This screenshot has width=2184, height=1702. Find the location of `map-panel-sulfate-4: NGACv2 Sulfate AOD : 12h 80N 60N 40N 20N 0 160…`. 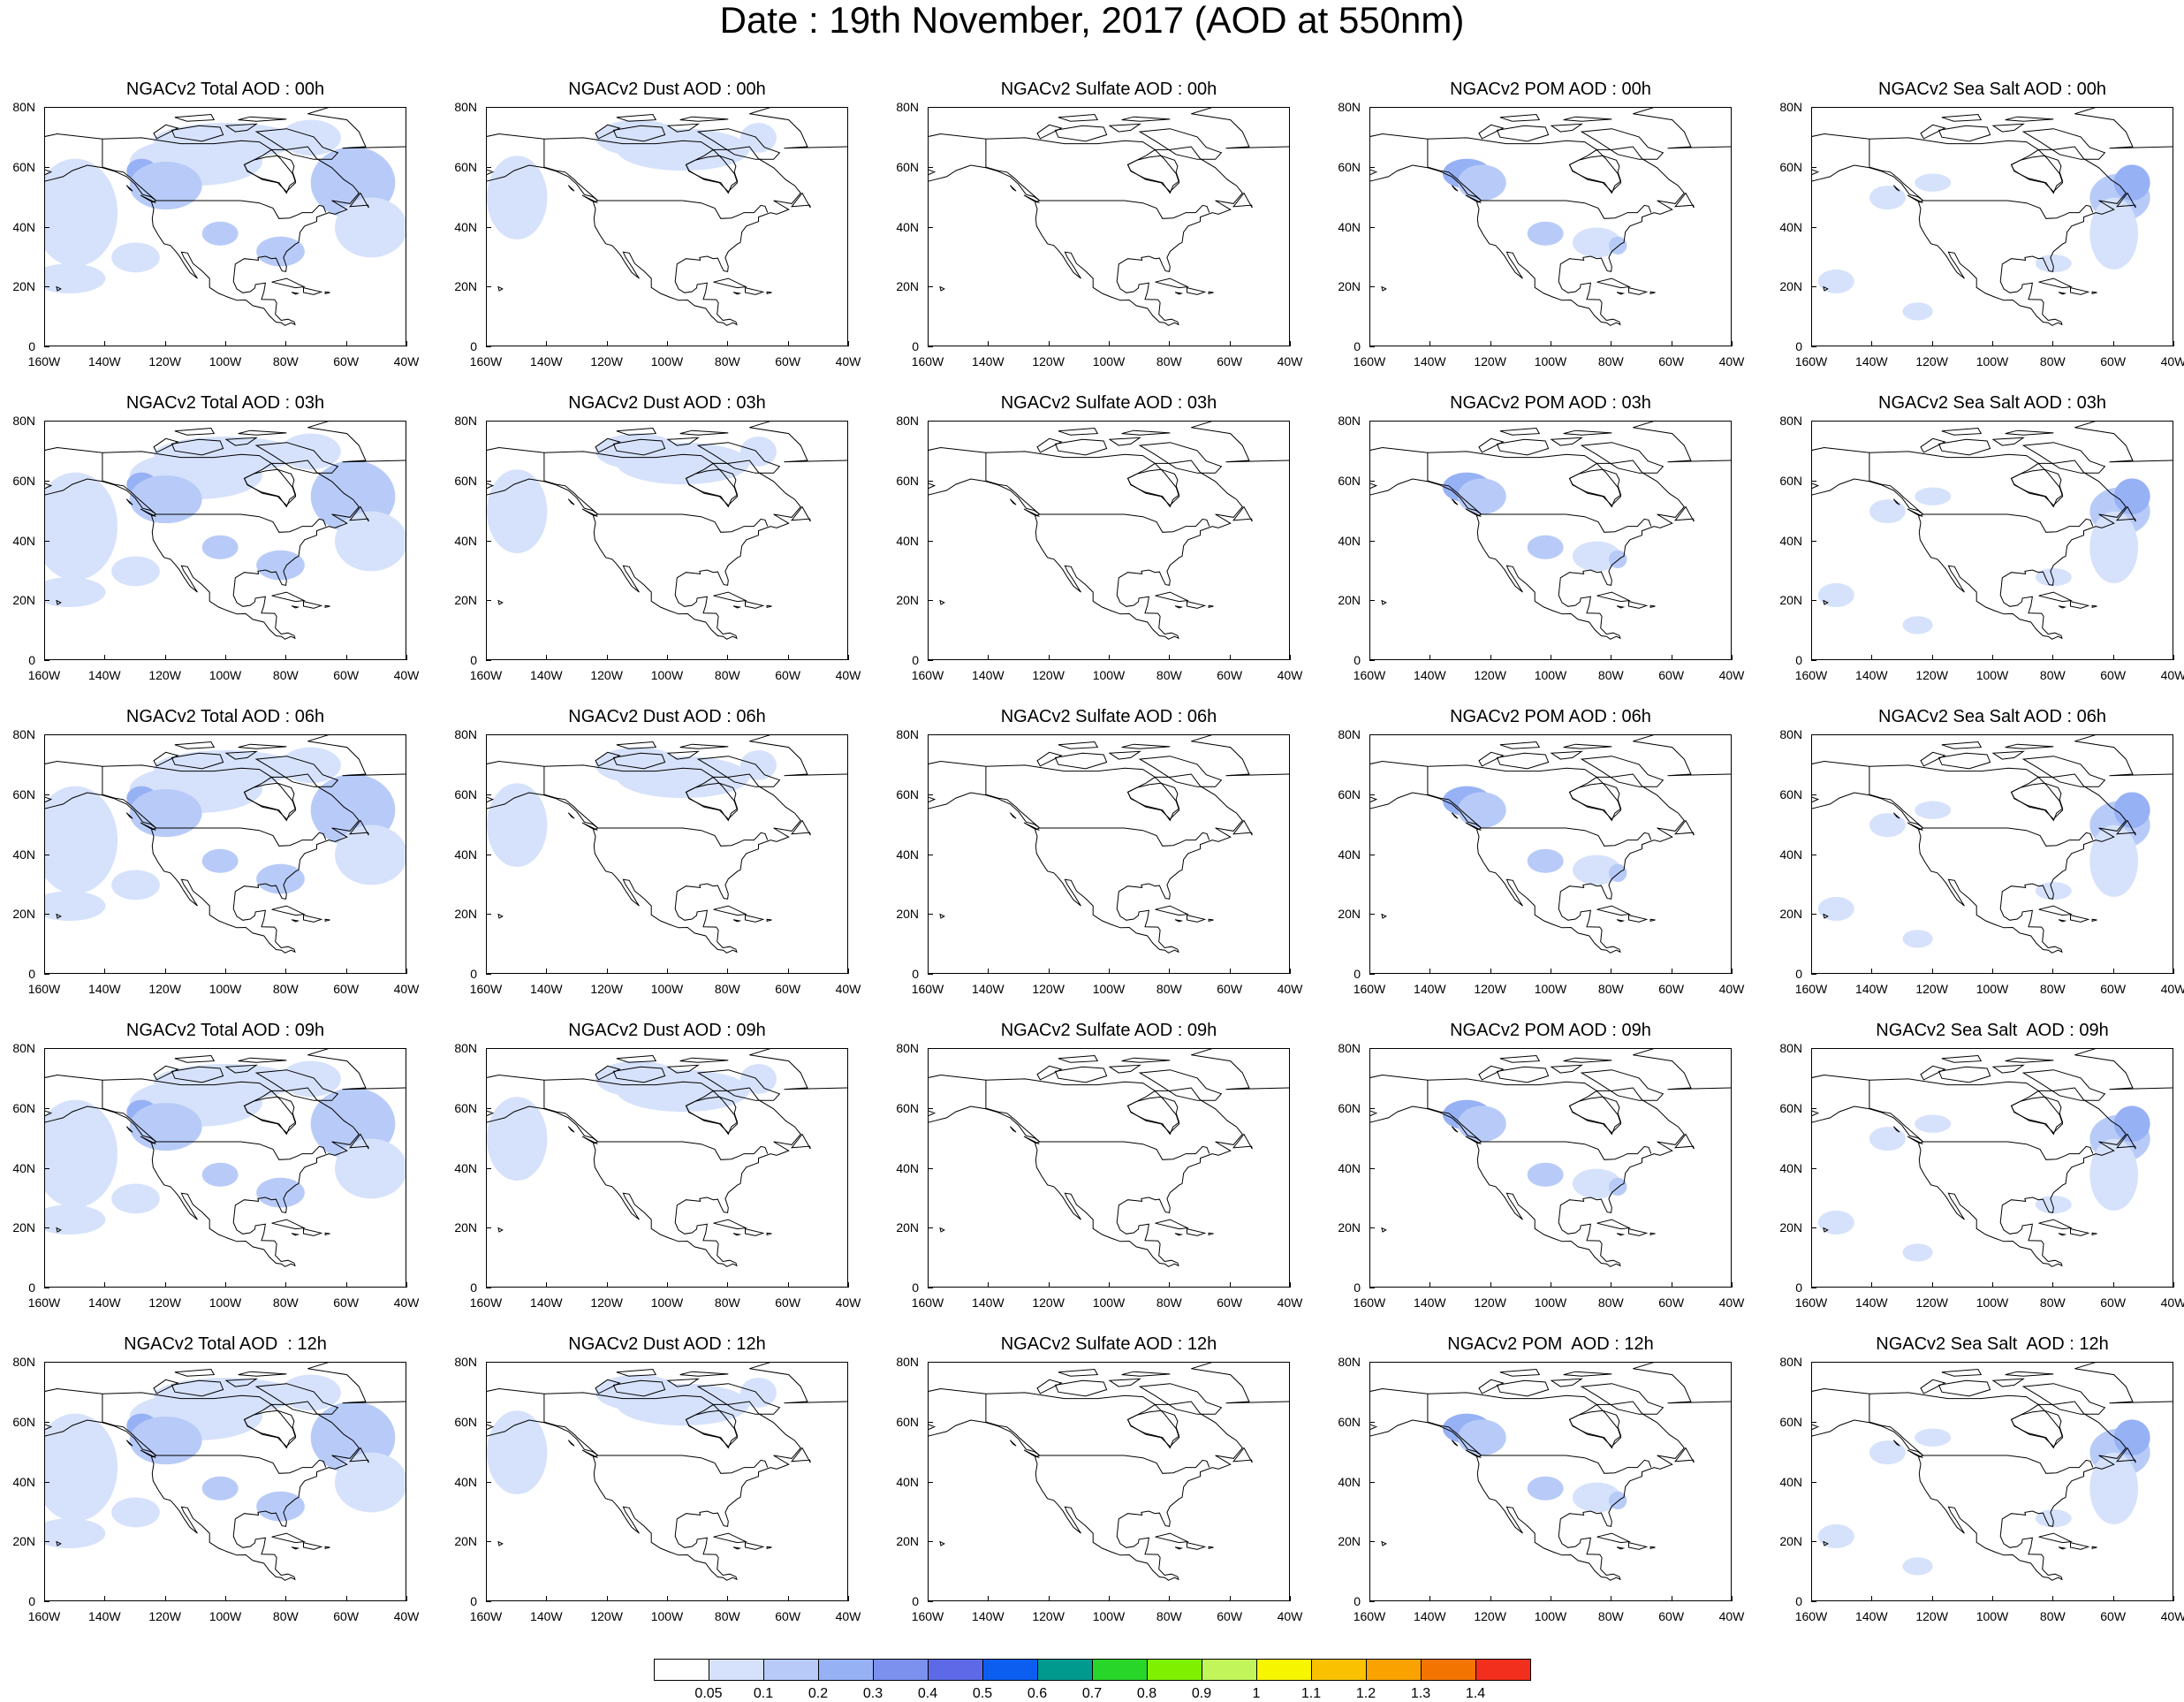

map-panel-sulfate-4: NGACv2 Sulfate AOD : 12h 80N 60N 40N 20N 0 160… is located at coordinates (1107, 1490).